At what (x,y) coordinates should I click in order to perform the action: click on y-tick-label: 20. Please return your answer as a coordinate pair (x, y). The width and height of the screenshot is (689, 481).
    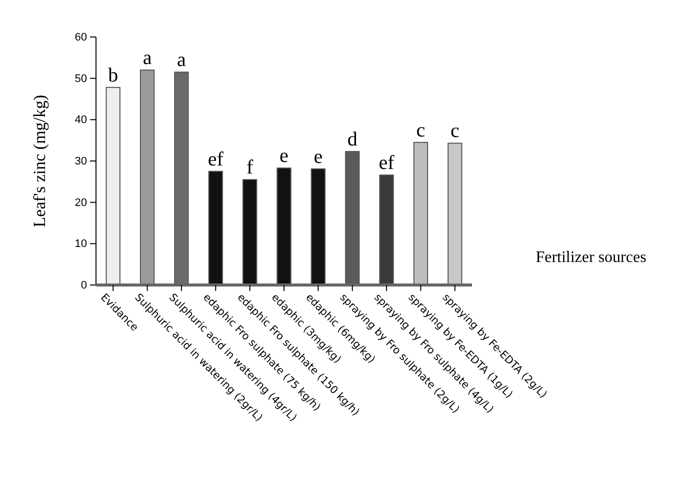
    Looking at the image, I should click on (80, 202).